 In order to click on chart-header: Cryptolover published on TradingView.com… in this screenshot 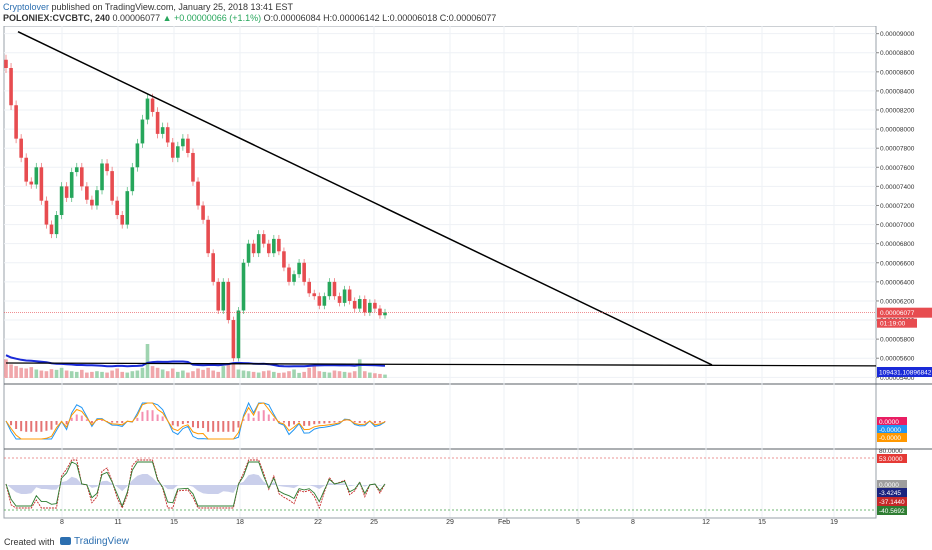, I will do `click(466, 13)`.